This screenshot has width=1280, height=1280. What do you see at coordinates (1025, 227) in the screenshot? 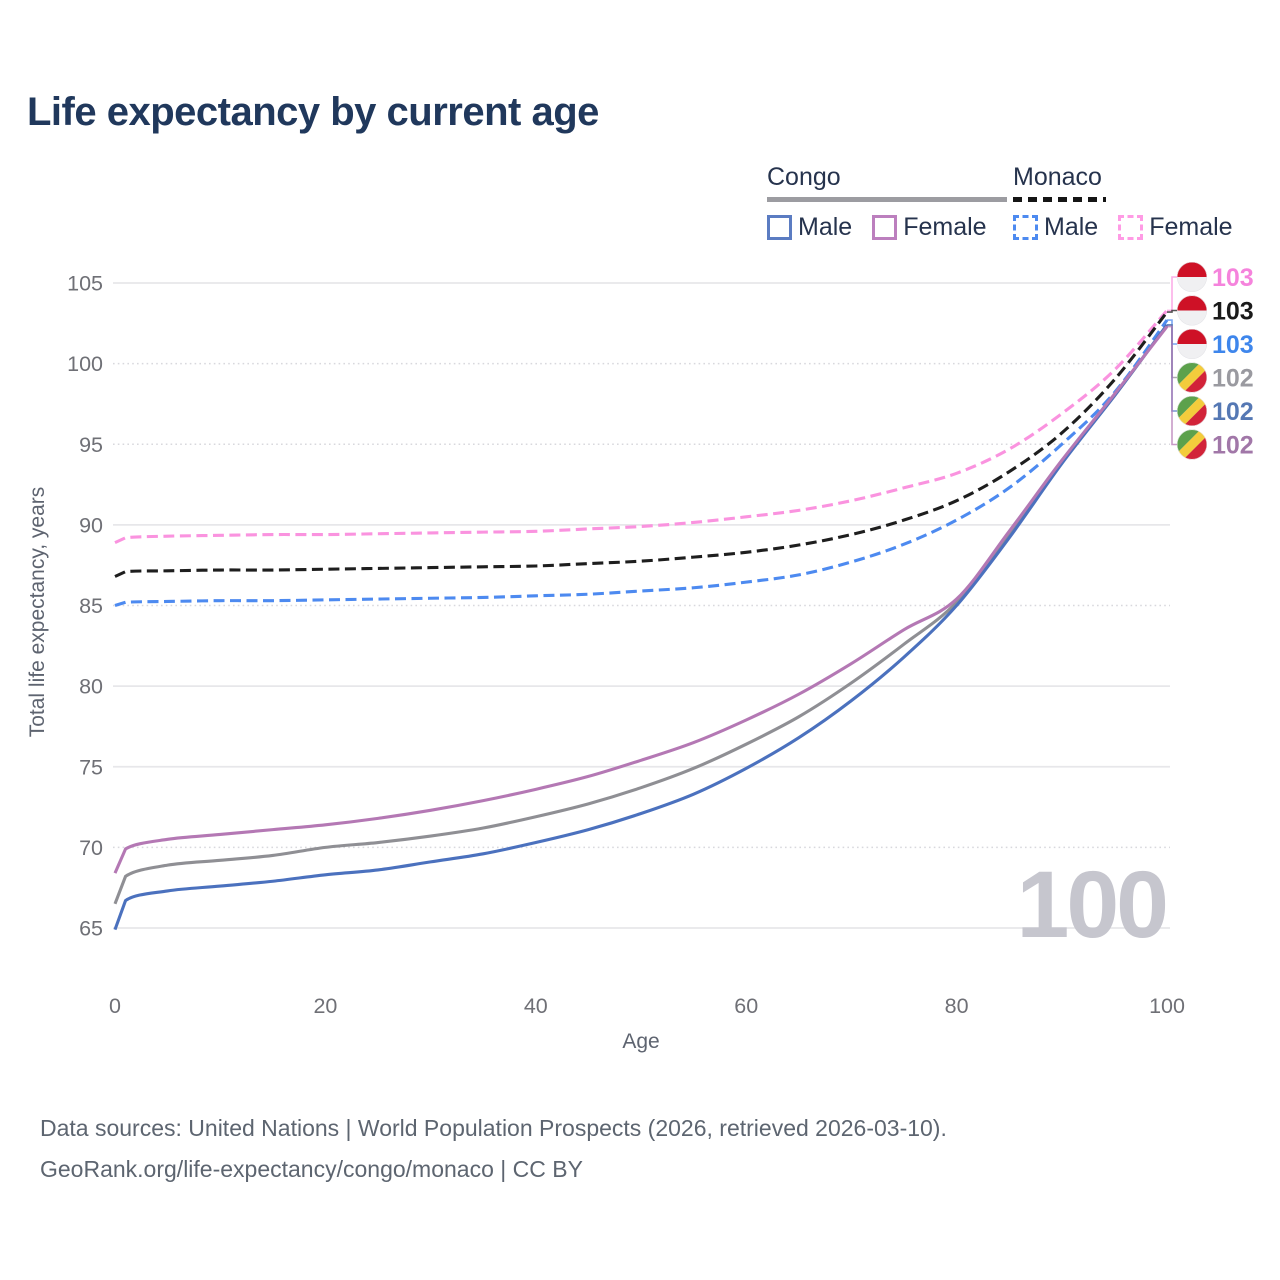
I see `monaco-male-swatch-icon` at bounding box center [1025, 227].